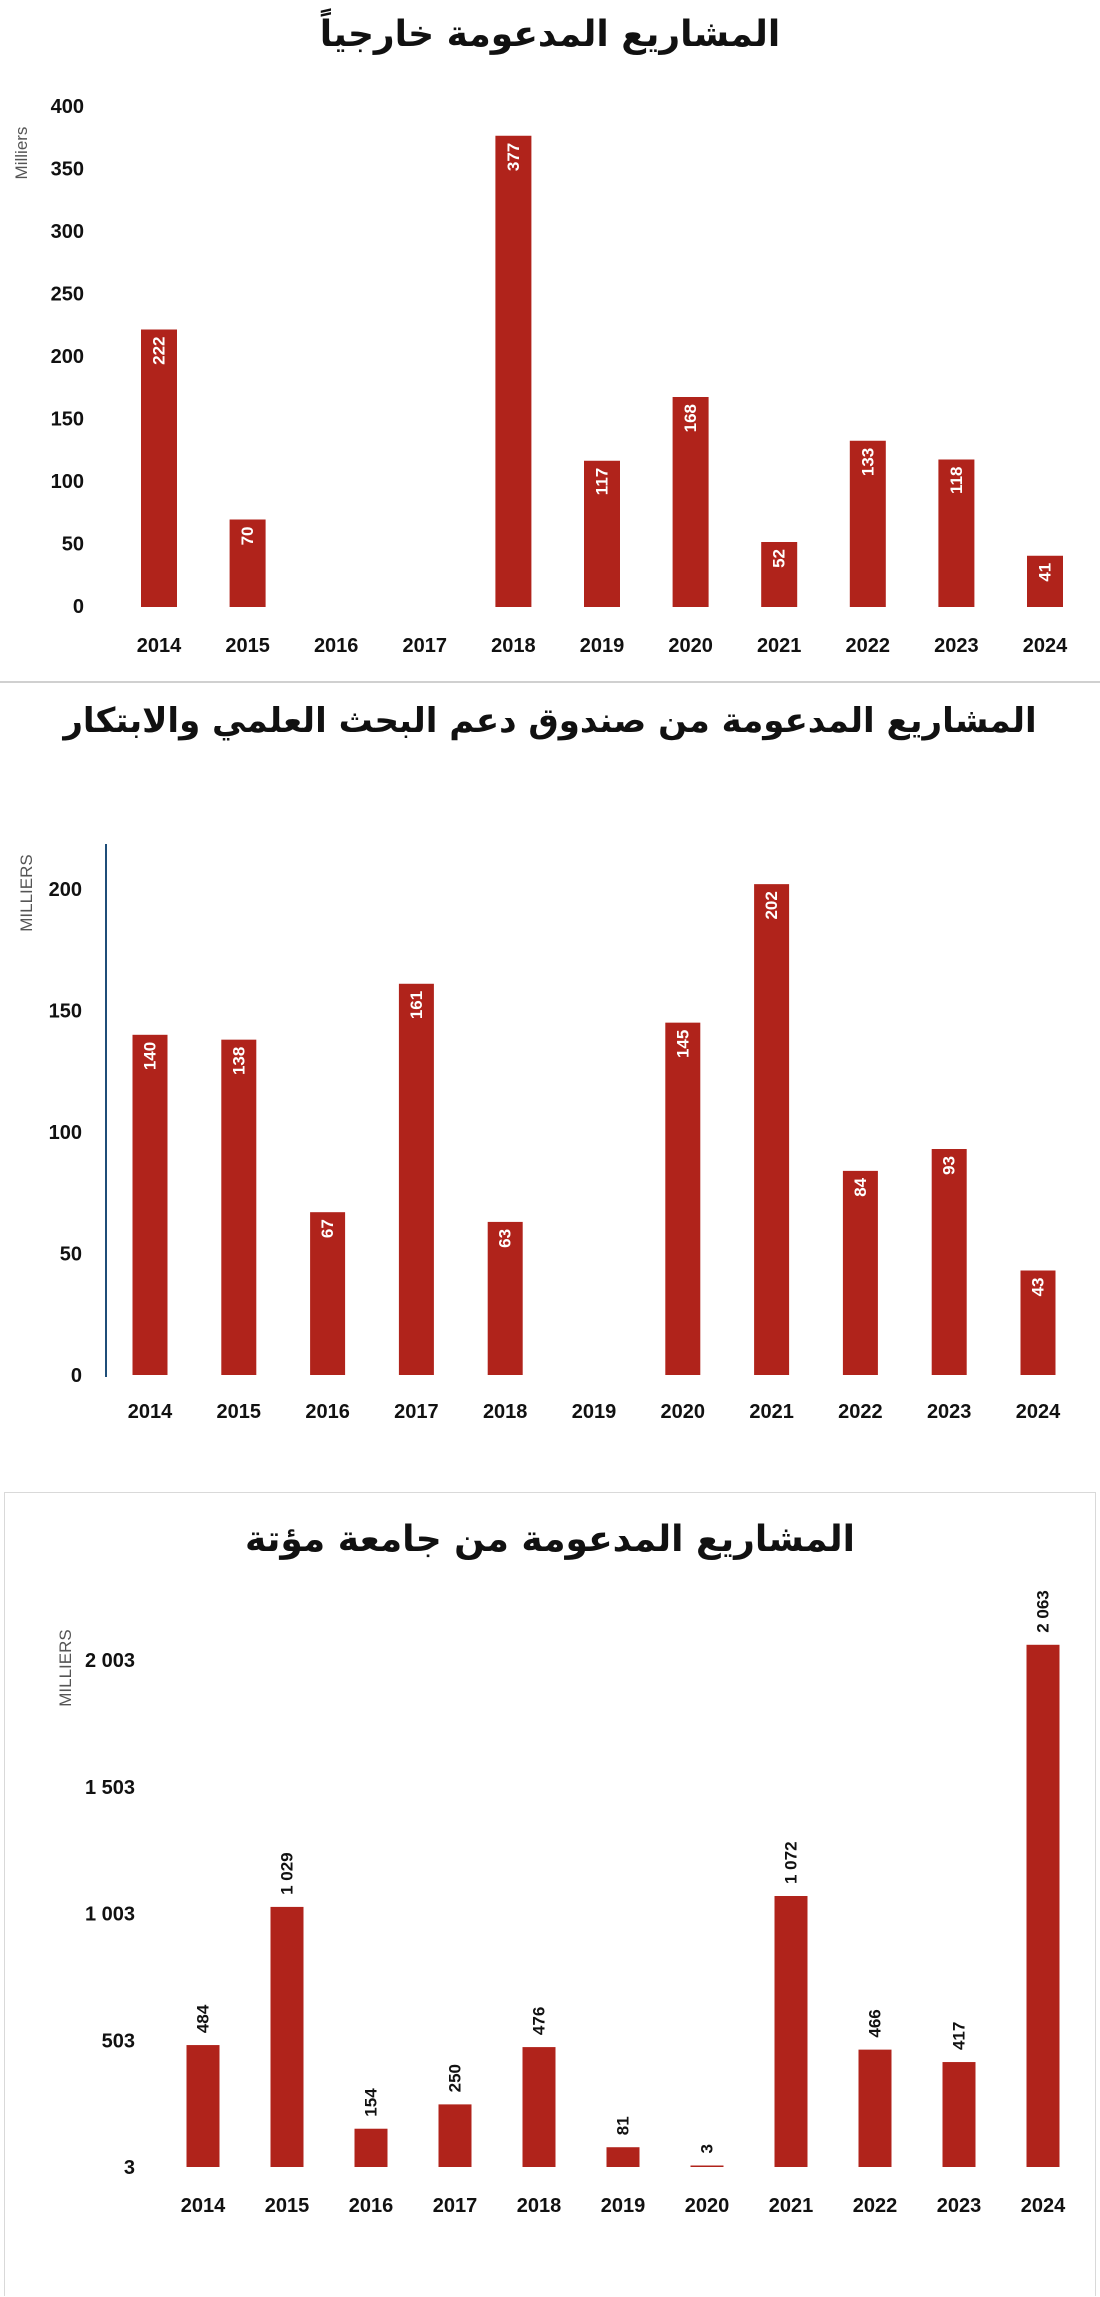  I want to click on data-label-2024: 2 063, so click(1043, 1611).